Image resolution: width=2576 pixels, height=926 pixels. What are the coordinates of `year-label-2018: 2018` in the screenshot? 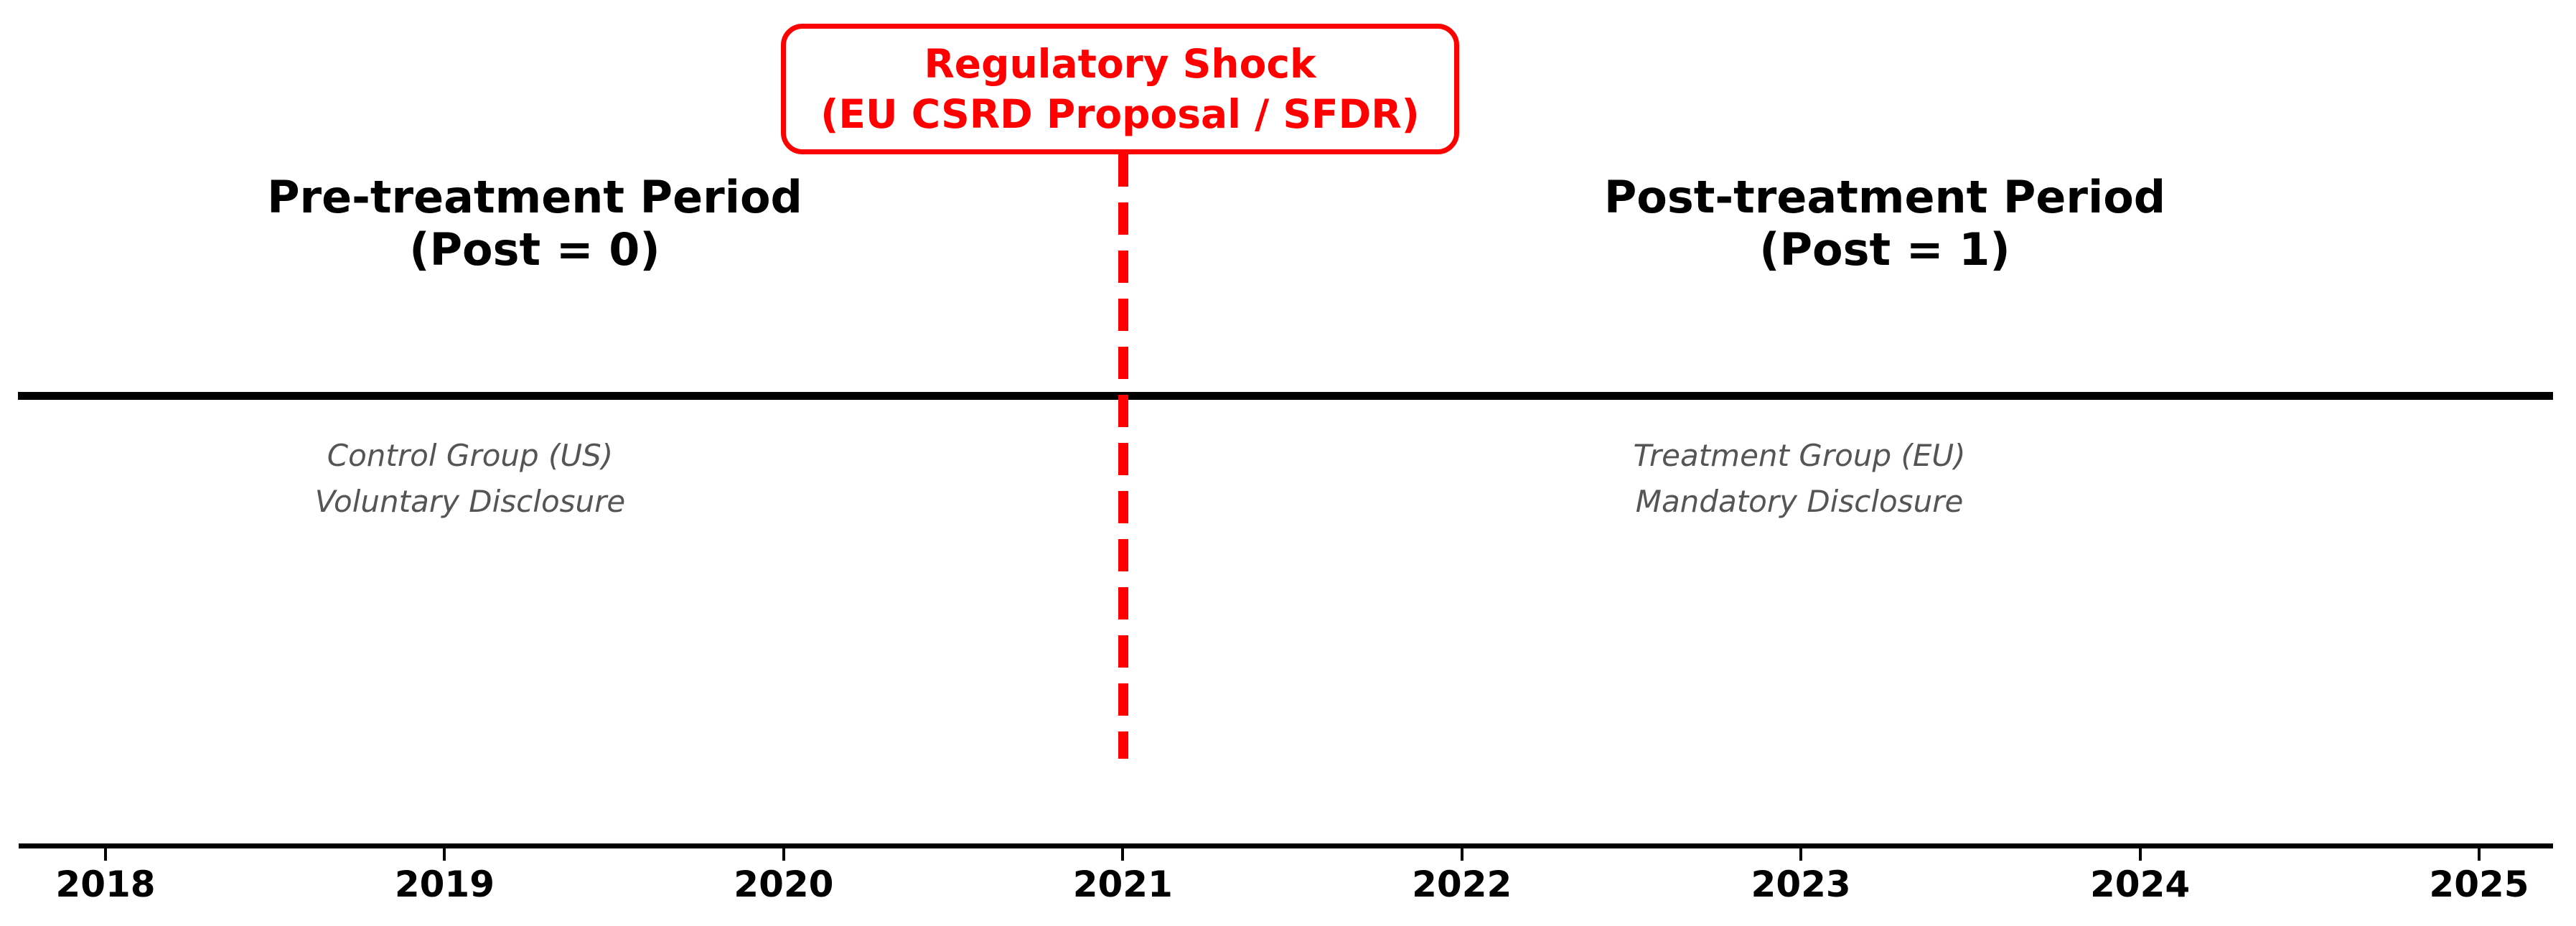 It's located at (105, 885).